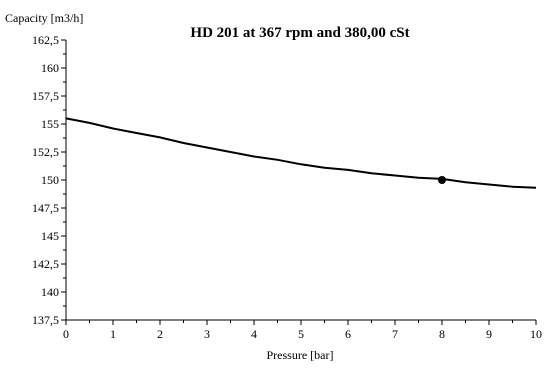 The width and height of the screenshot is (554, 369). What do you see at coordinates (113, 334) in the screenshot?
I see `x-tick-label: 1` at bounding box center [113, 334].